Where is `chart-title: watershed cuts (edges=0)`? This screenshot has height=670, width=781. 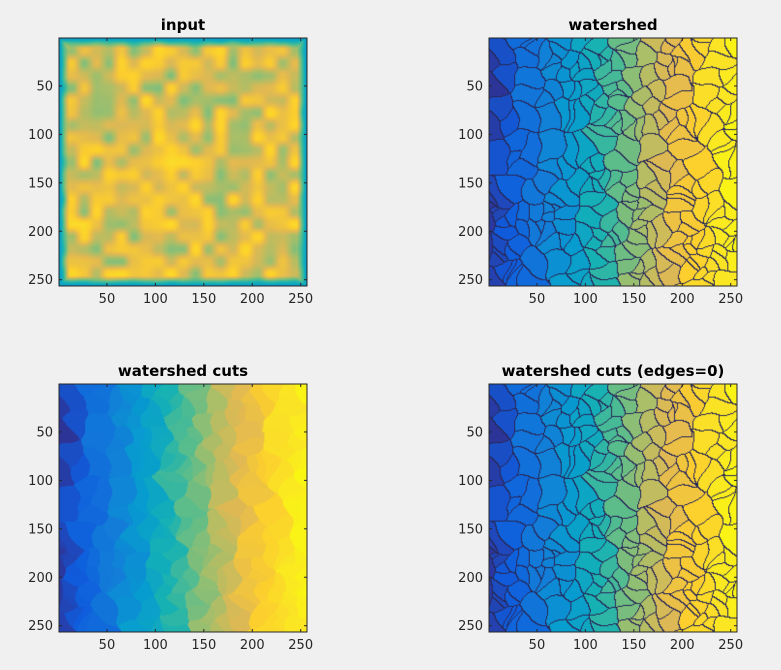 chart-title: watershed cuts (edges=0) is located at coordinates (613, 371).